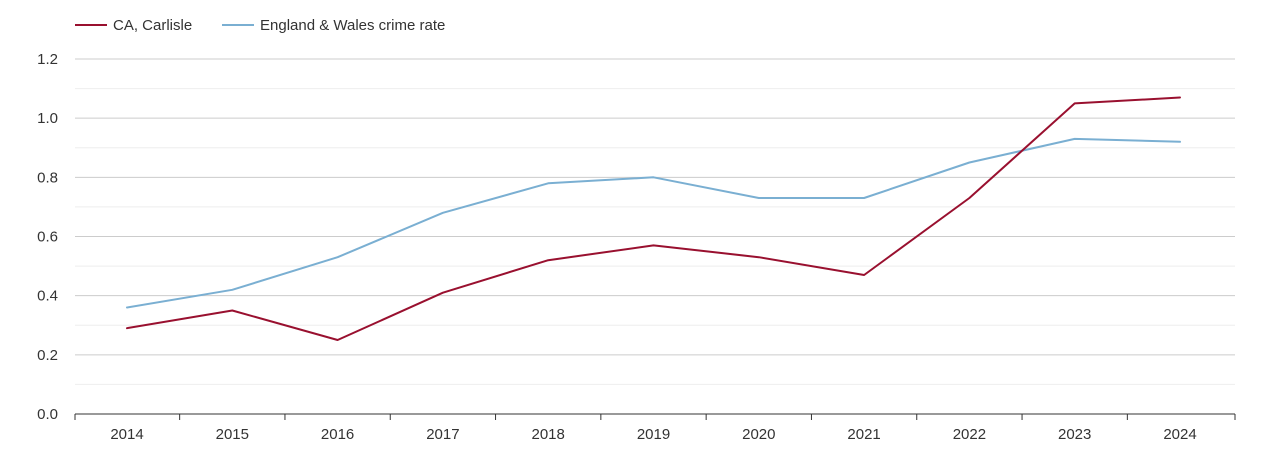 The height and width of the screenshot is (450, 1270). What do you see at coordinates (47, 355) in the screenshot?
I see `y-tick-label: 0.2` at bounding box center [47, 355].